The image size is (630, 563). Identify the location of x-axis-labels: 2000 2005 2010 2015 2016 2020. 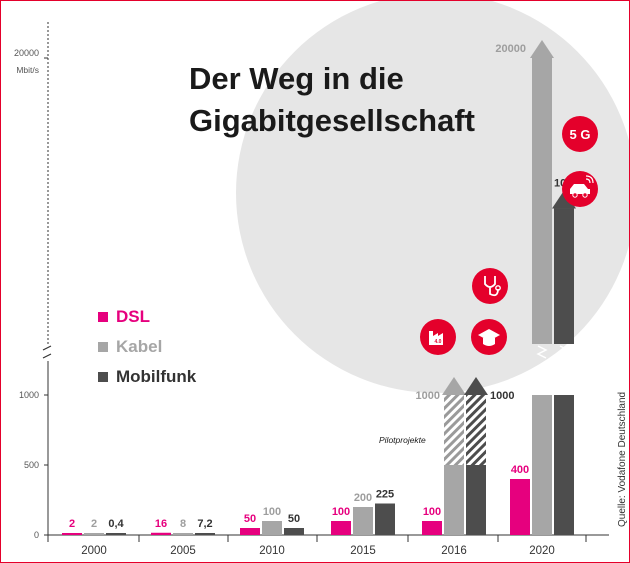
(318, 551).